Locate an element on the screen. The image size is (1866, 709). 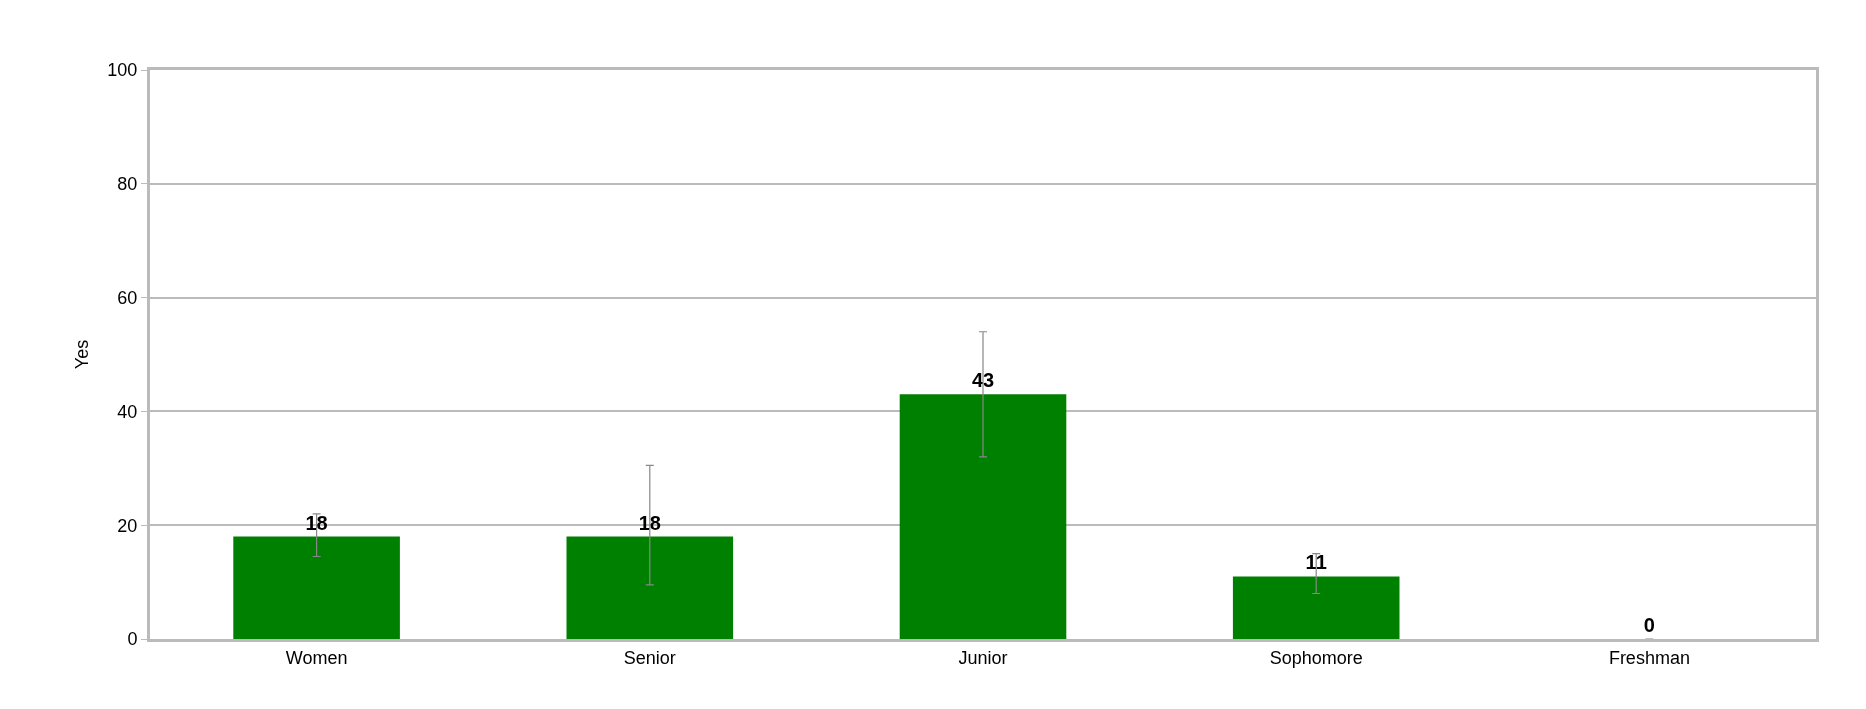
y-tick-label: 100 is located at coordinates (122, 70).